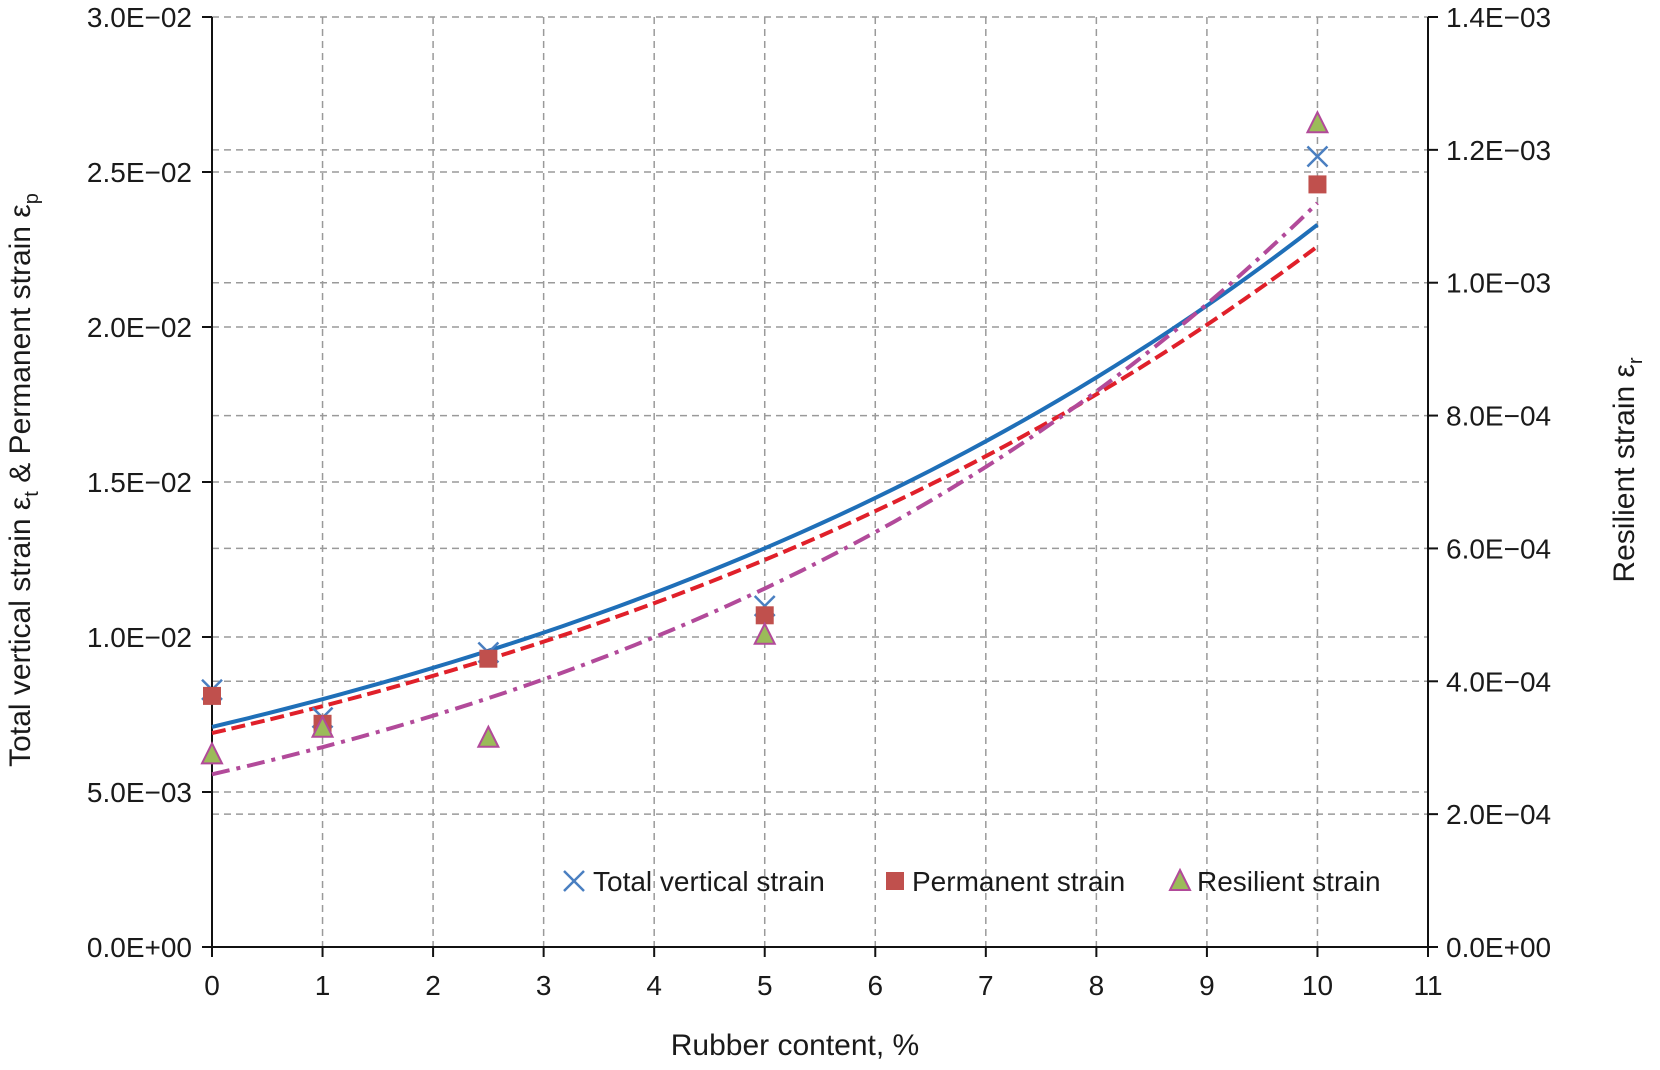  Describe the element at coordinates (1498, 548) in the screenshot. I see `right-y-tick-label: 6.0E−04` at that location.